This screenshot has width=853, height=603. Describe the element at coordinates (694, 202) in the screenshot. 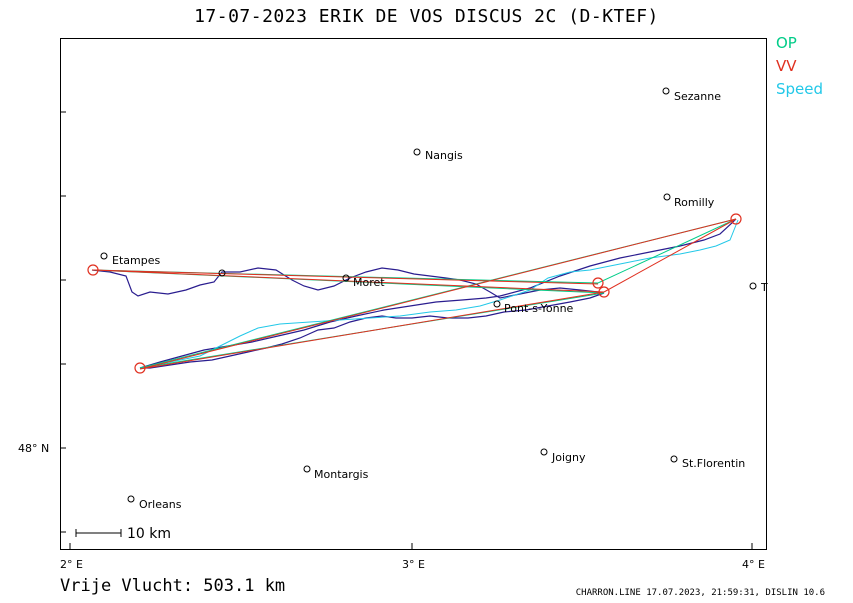

I see `town-label-romilly: Romilly` at that location.